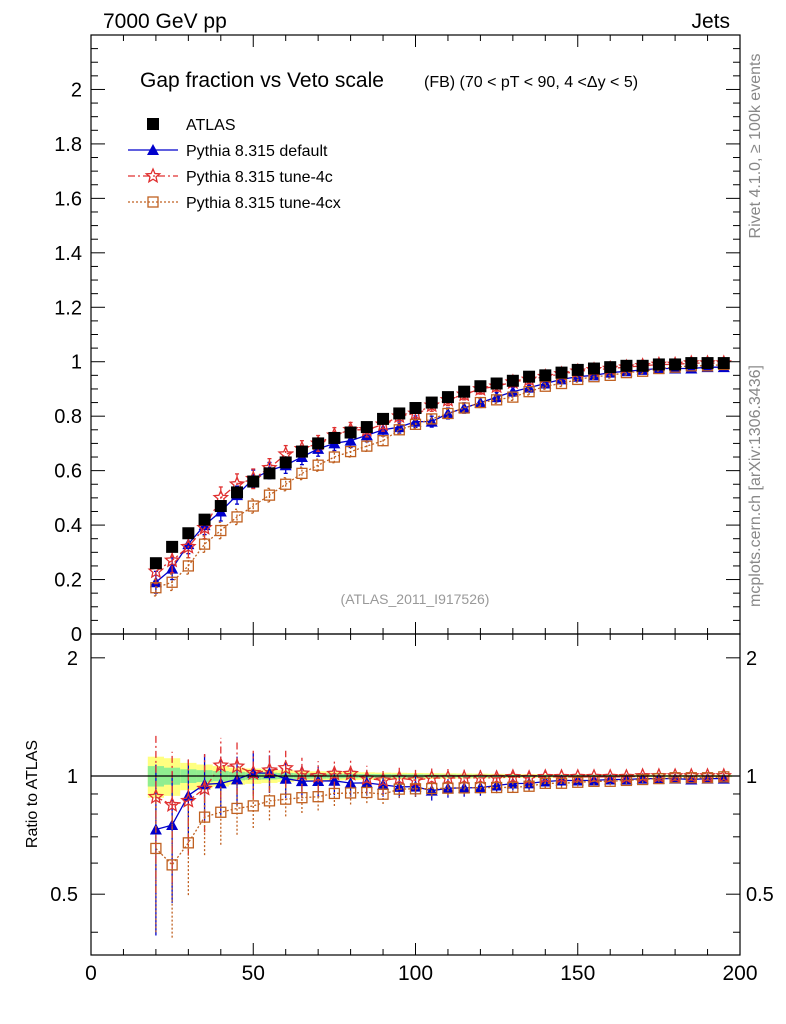 This screenshot has width=786, height=1024. I want to click on point-default, so click(350, 440).